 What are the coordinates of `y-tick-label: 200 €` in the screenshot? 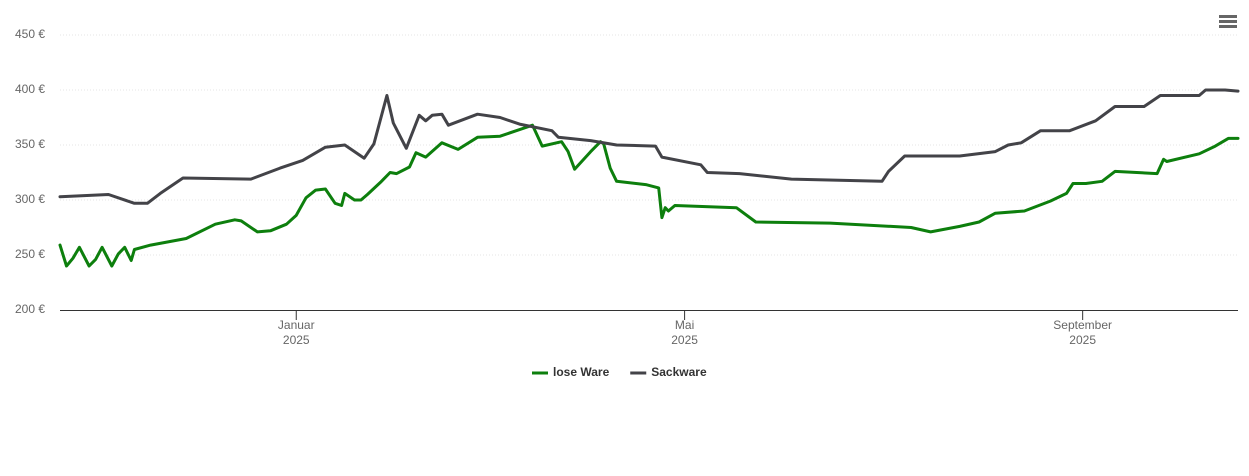 It's located at (30, 309).